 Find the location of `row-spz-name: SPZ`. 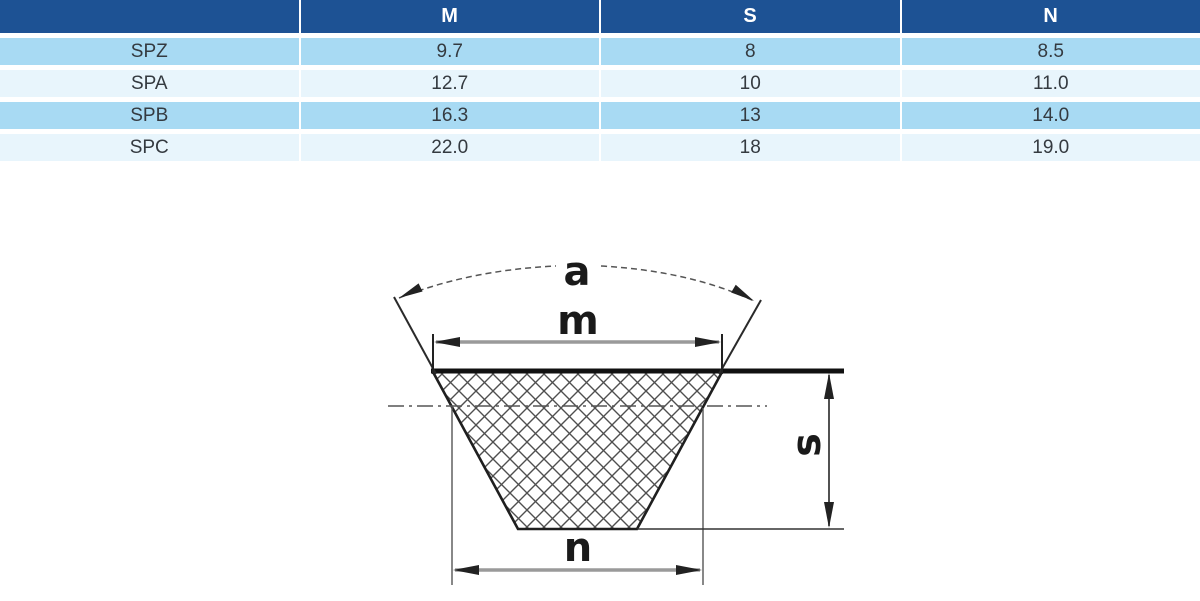

row-spz-name: SPZ is located at coordinates (149, 51).